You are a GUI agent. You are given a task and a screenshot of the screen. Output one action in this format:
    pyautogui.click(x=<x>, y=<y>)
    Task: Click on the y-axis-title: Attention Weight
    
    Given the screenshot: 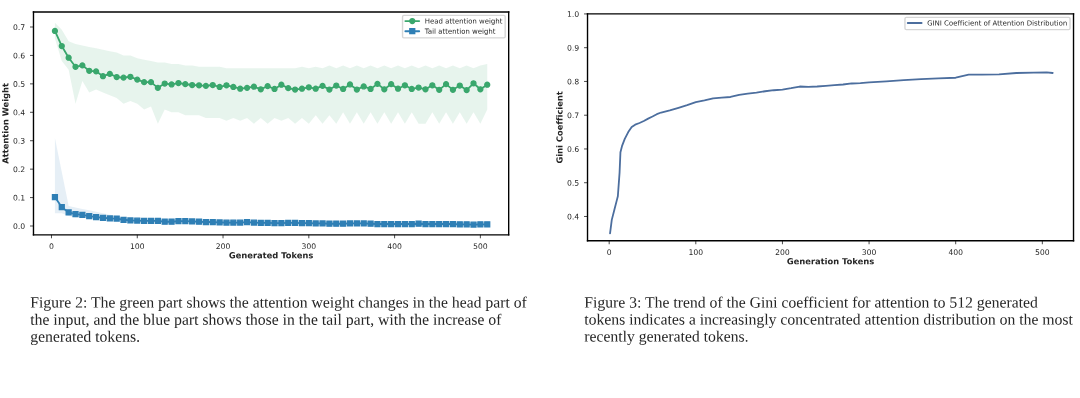 What is the action you would take?
    pyautogui.click(x=6, y=123)
    